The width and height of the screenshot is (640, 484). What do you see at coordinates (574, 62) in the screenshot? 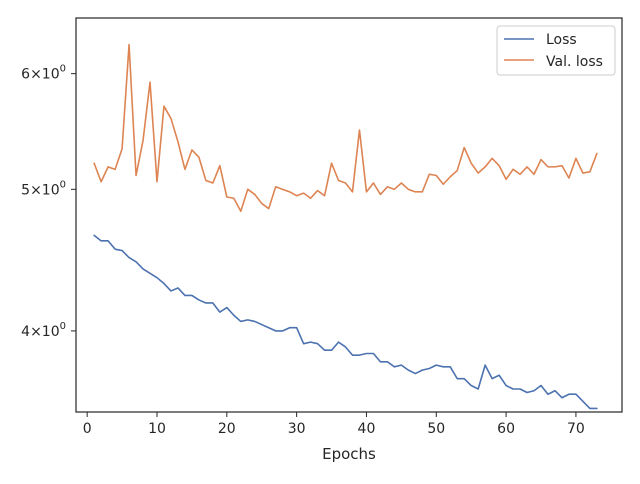
I see `legend-label-val-loss: Val. loss` at bounding box center [574, 62].